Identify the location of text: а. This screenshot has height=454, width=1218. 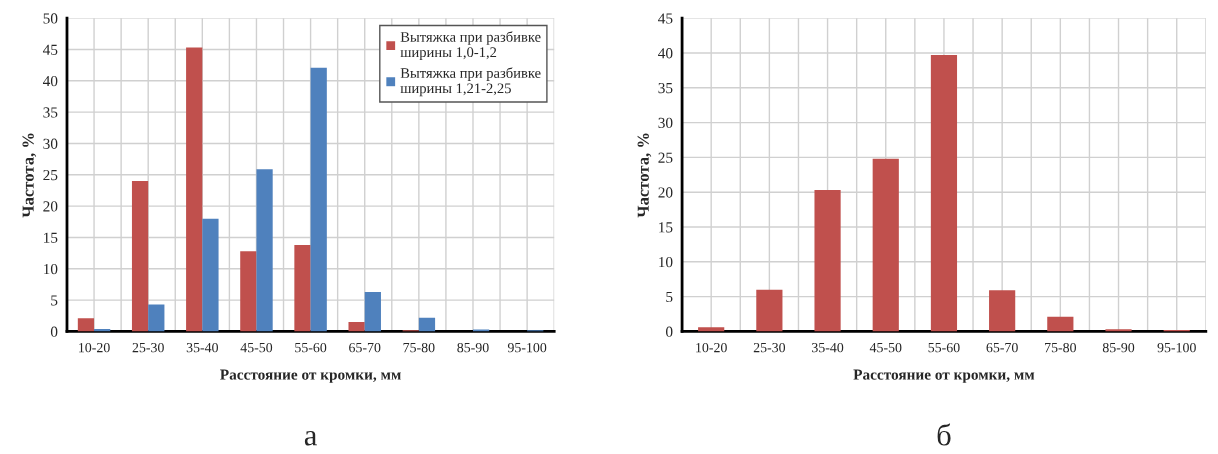
(310, 438).